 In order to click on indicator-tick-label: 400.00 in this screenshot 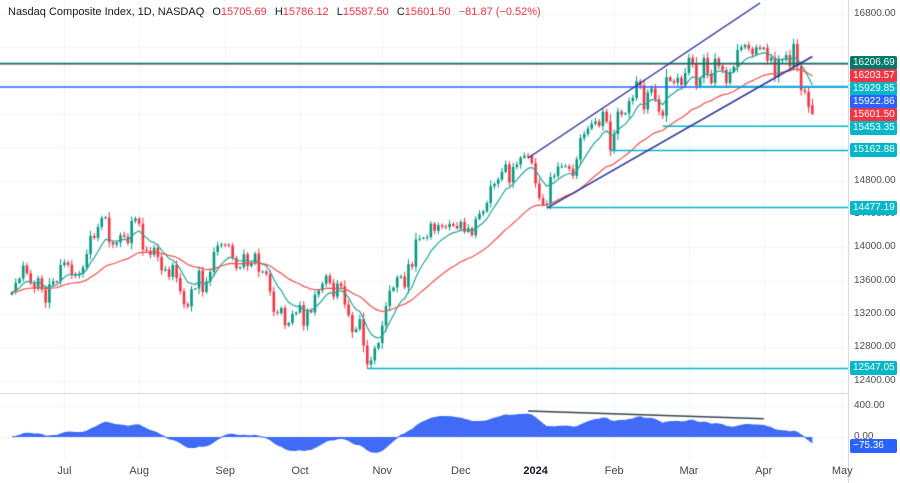, I will do `click(869, 405)`.